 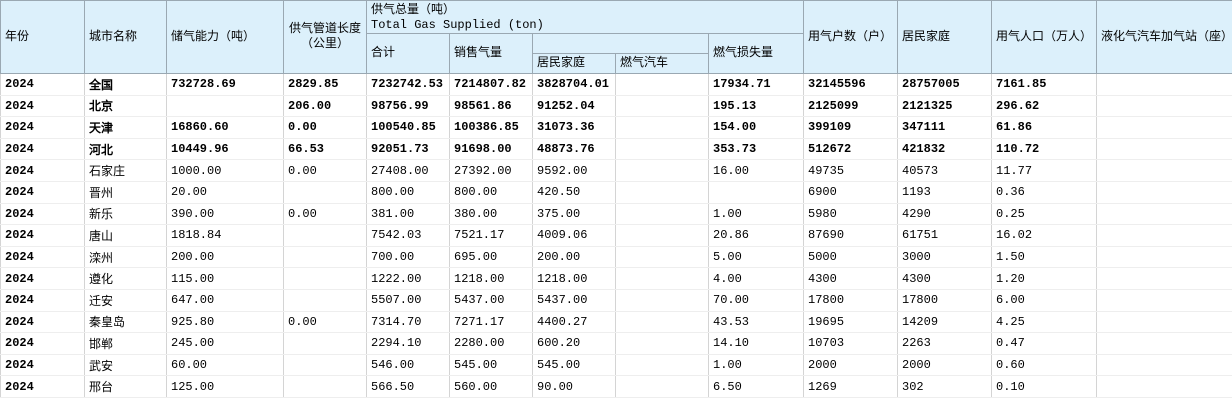 I want to click on cell: 200.00, so click(x=225, y=257).